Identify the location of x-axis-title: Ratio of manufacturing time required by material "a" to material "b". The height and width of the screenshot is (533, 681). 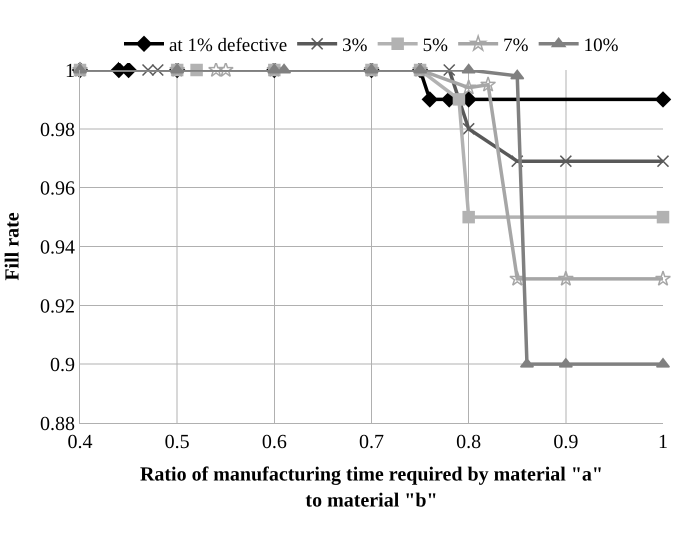
(372, 488).